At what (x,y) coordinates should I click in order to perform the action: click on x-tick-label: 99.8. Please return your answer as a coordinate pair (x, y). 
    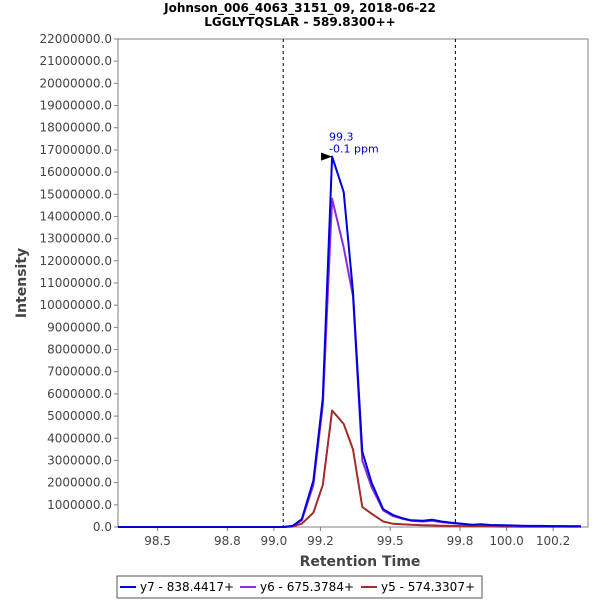
    Looking at the image, I should click on (460, 541).